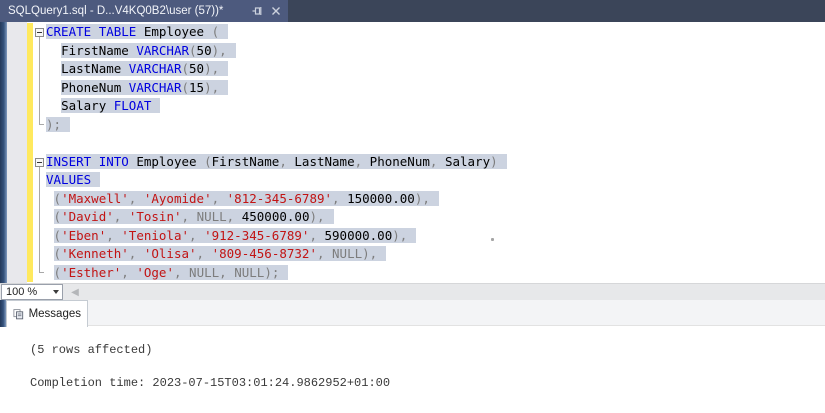  I want to click on tab-messages: Messages, so click(47, 313).